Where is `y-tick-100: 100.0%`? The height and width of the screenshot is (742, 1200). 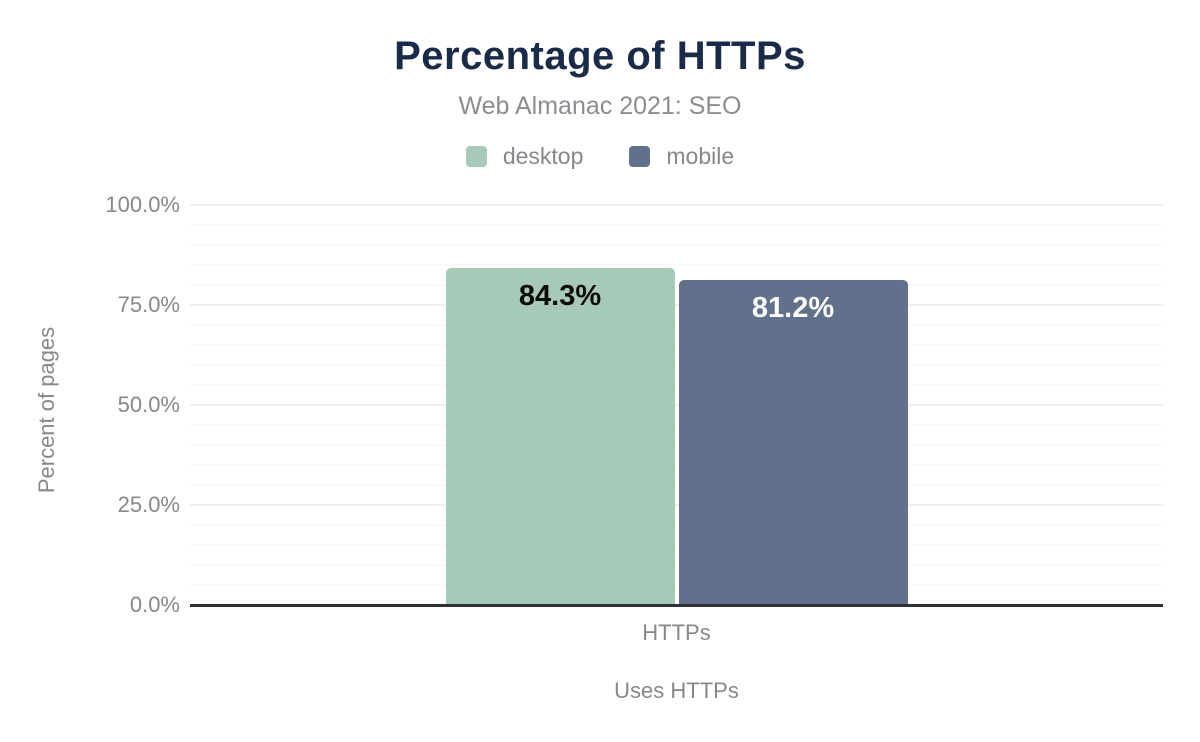 y-tick-100: 100.0% is located at coordinates (142, 204).